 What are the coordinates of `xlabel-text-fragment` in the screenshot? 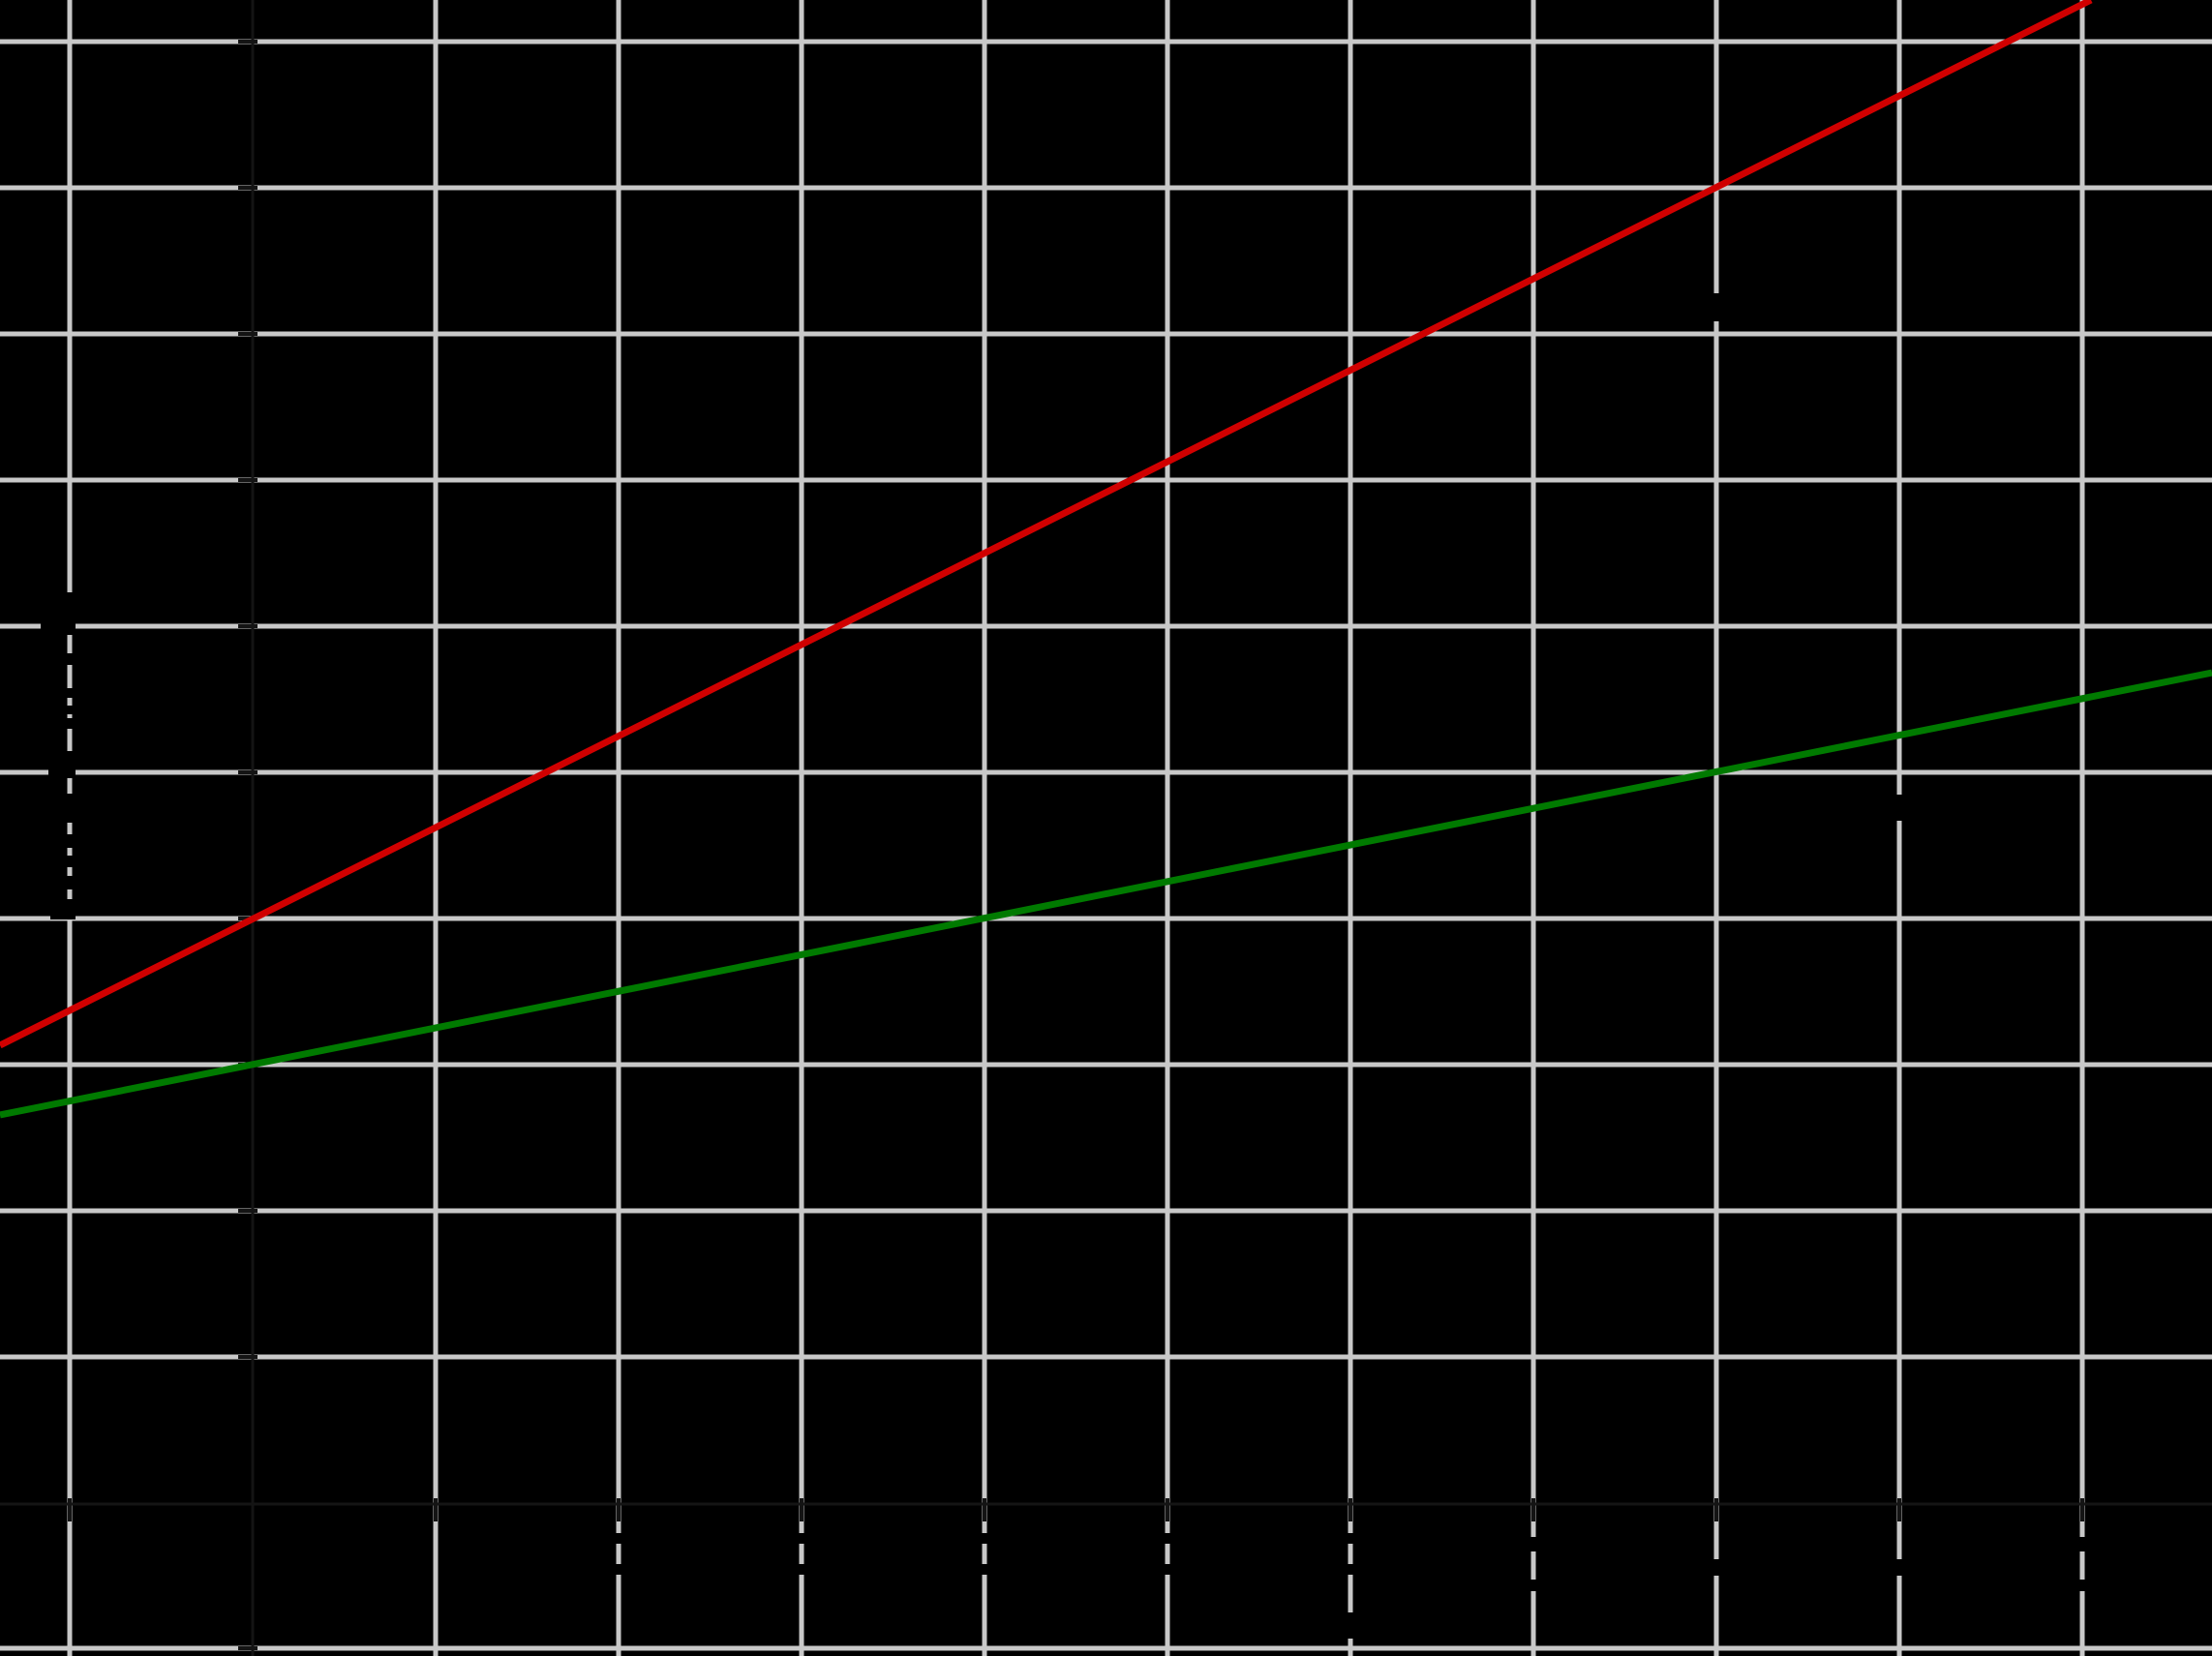 It's located at (1350, 1625).